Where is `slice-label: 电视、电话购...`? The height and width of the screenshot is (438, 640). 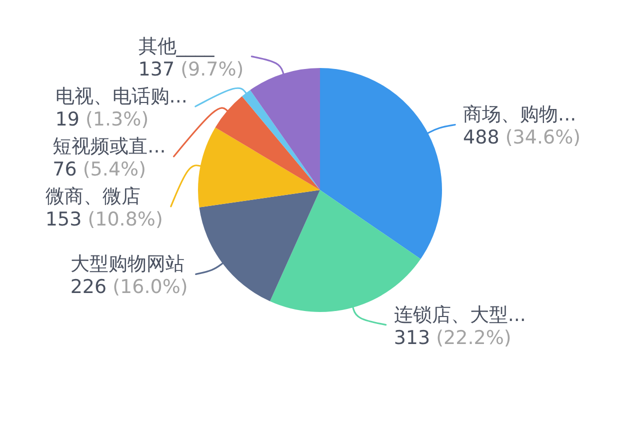 slice-label: 电视、电话购... is located at coordinates (121, 96).